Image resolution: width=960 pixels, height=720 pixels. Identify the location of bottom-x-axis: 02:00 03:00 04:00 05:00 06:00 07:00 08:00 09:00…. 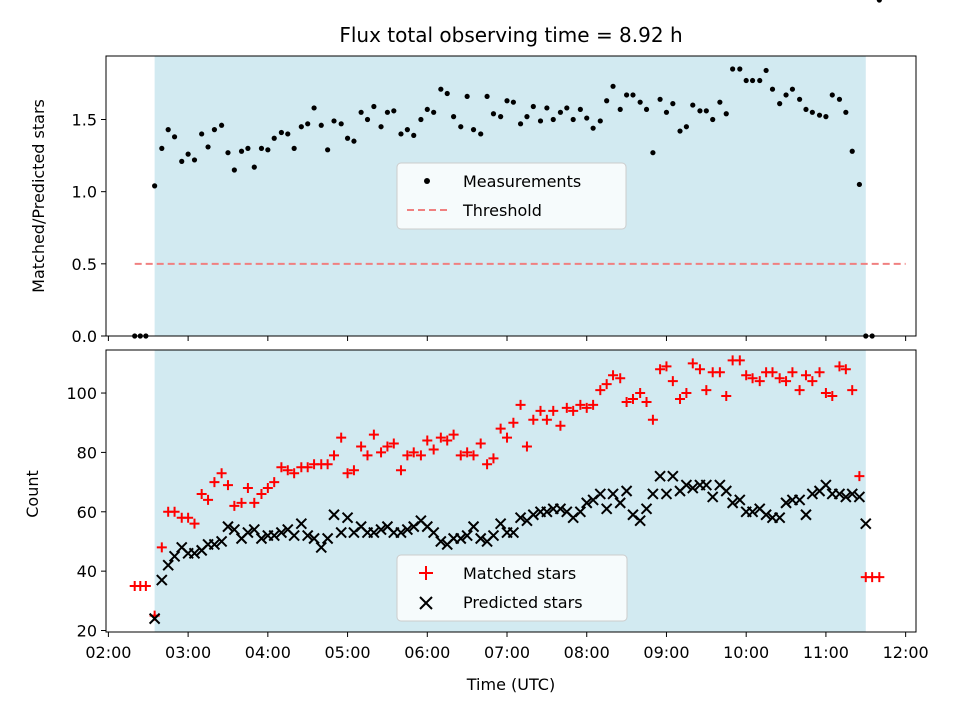
(507, 647).